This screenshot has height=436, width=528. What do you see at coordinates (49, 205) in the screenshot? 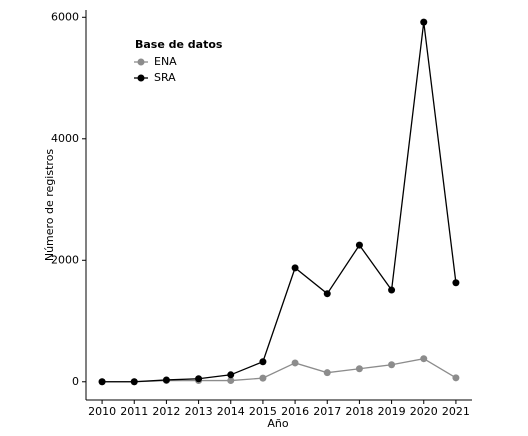
I see `y-axis-title: Número de registros` at bounding box center [49, 205].